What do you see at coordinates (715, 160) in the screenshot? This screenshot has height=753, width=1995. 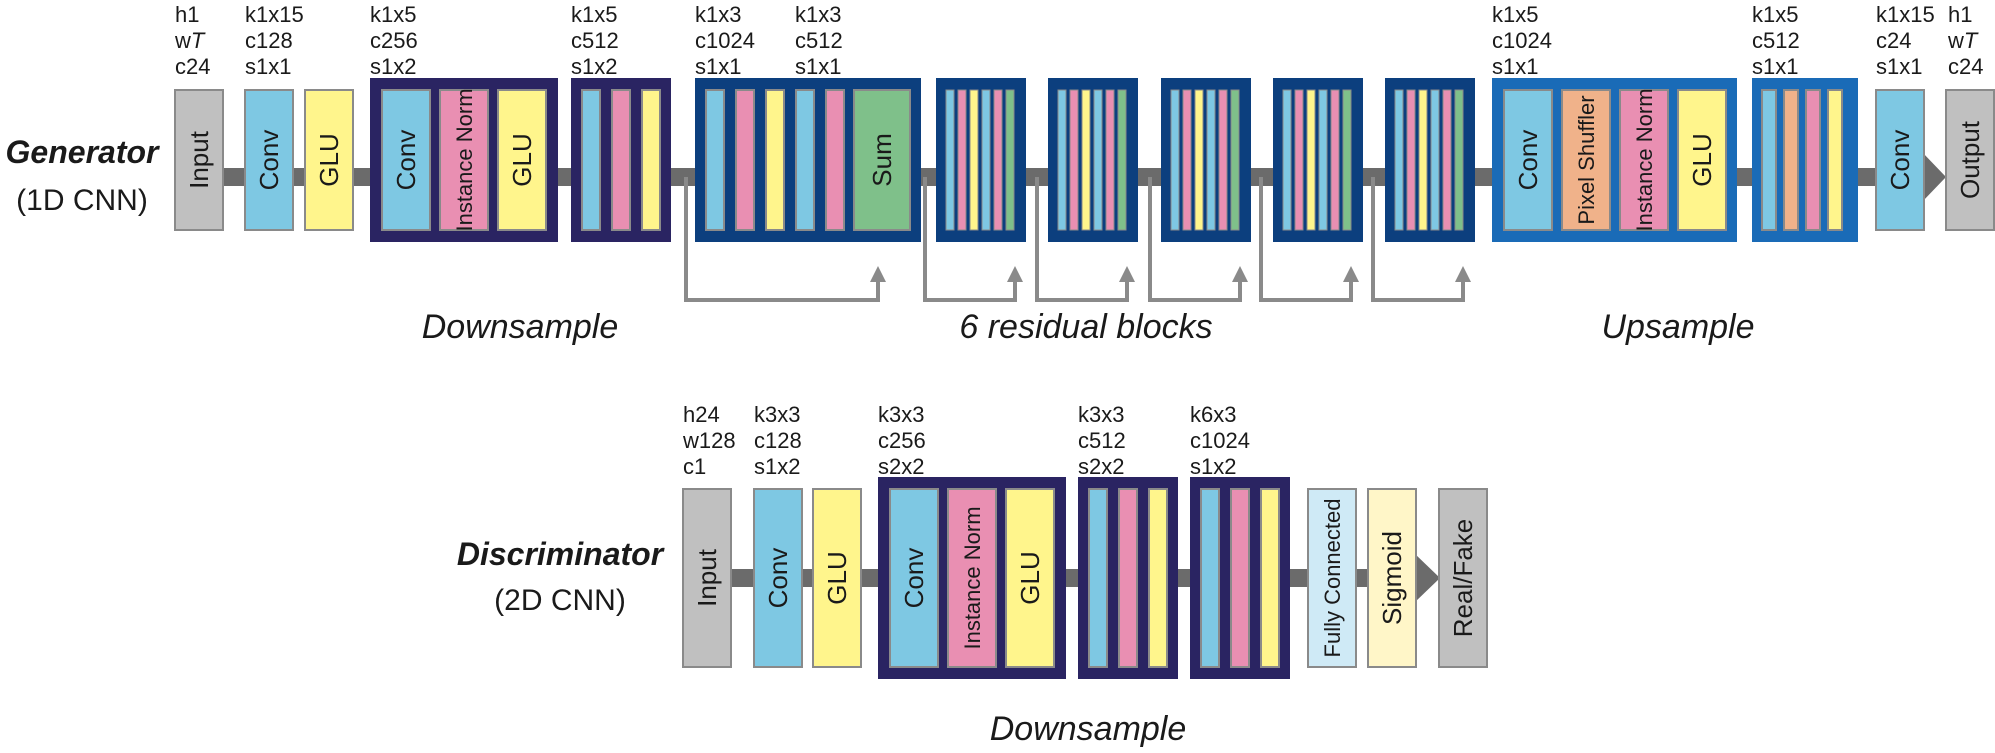 I see `res1-conv-bar-a` at bounding box center [715, 160].